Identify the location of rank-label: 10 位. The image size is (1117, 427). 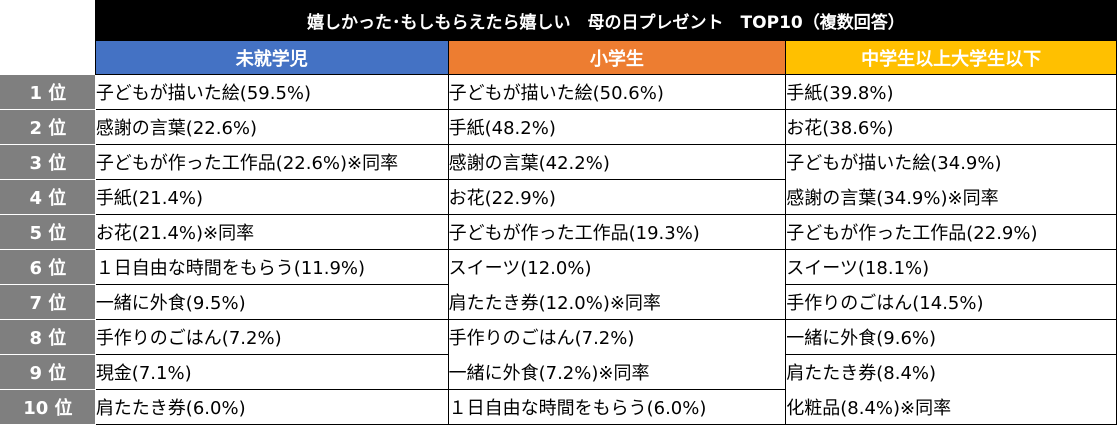
(48, 407).